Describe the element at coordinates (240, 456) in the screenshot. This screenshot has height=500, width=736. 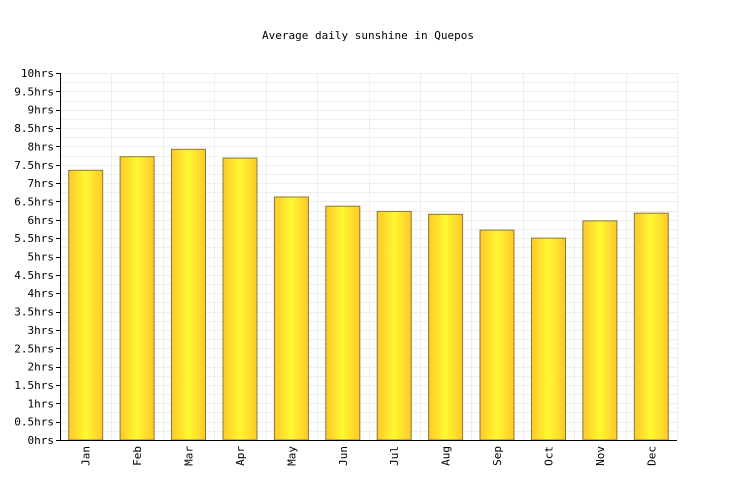
I see `x-tick-label: Apr` at that location.